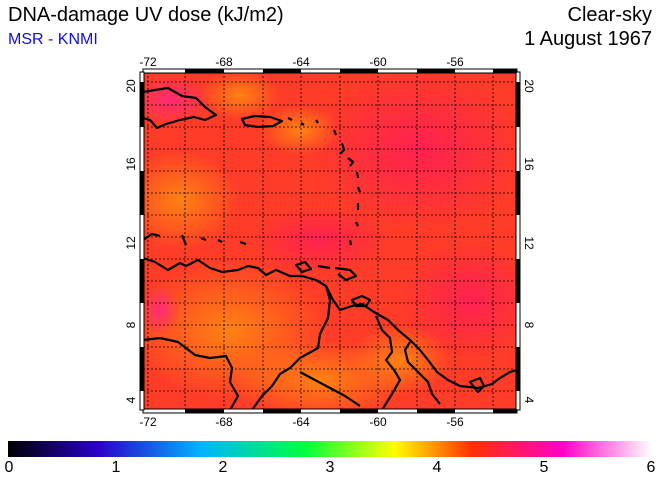 The height and width of the screenshot is (480, 660). Describe the element at coordinates (146, 15) in the screenshot. I see `map-title: DNA-damage UV dose (kJ/m2)` at that location.